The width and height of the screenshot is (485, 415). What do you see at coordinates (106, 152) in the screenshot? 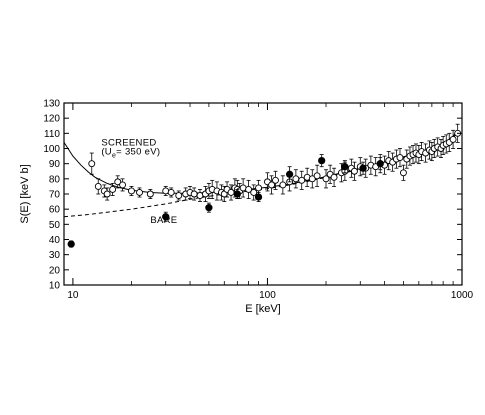
I see `annotation-text: (U` at bounding box center [106, 152].